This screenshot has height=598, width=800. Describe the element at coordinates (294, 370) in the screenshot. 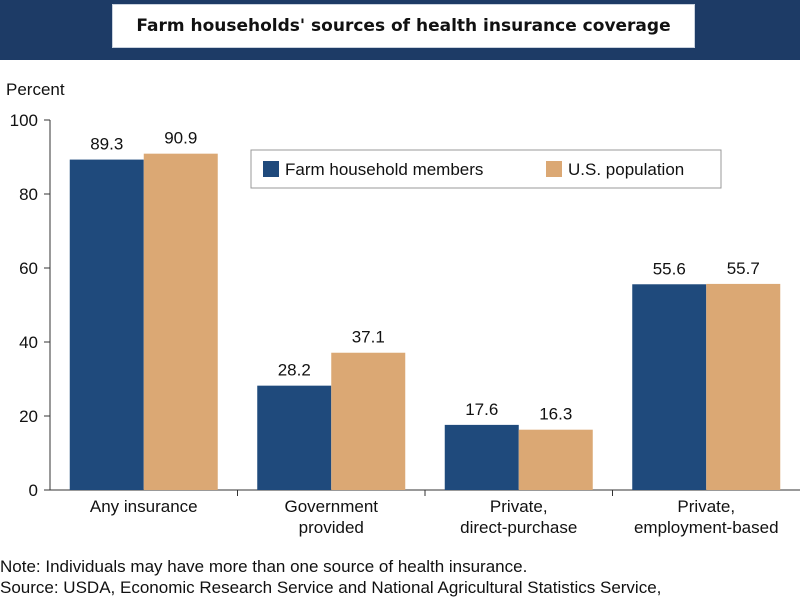

I see `data-label: 28.2` at that location.